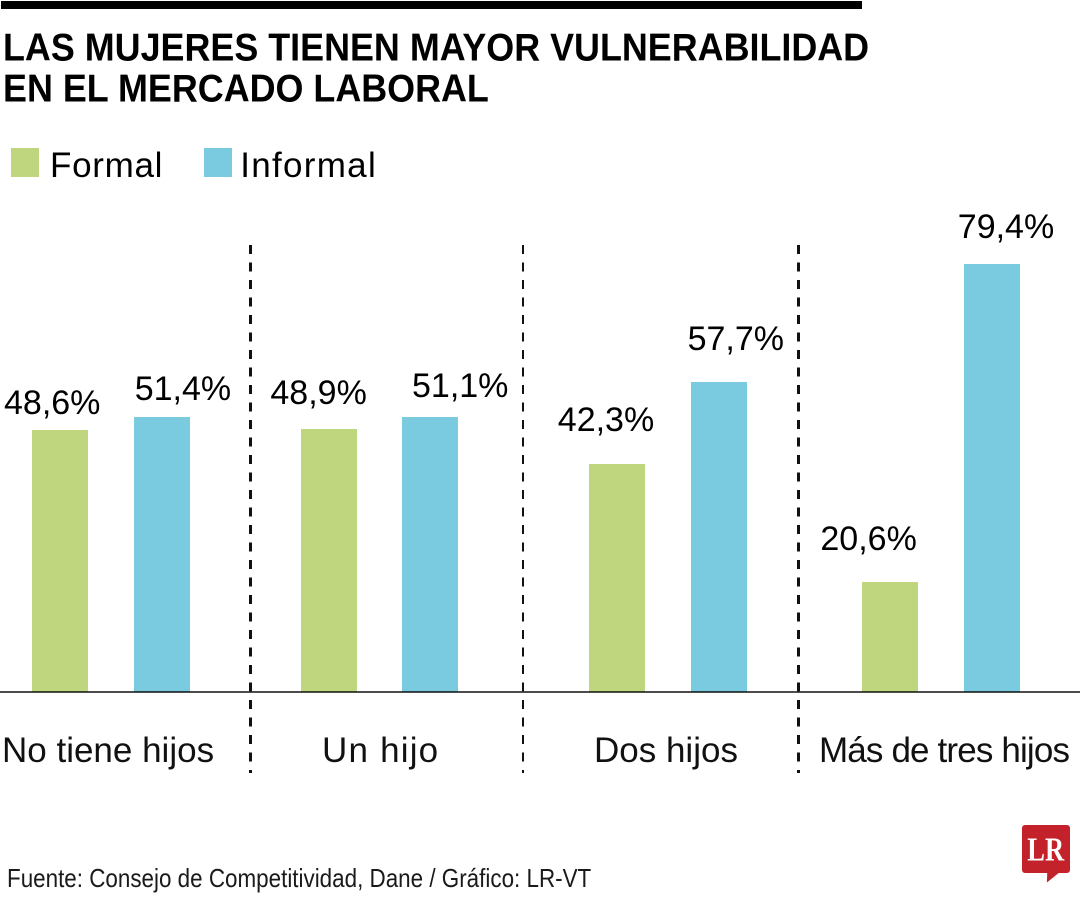 The width and height of the screenshot is (1080, 900). I want to click on svg-text: LR, so click(1046, 849).